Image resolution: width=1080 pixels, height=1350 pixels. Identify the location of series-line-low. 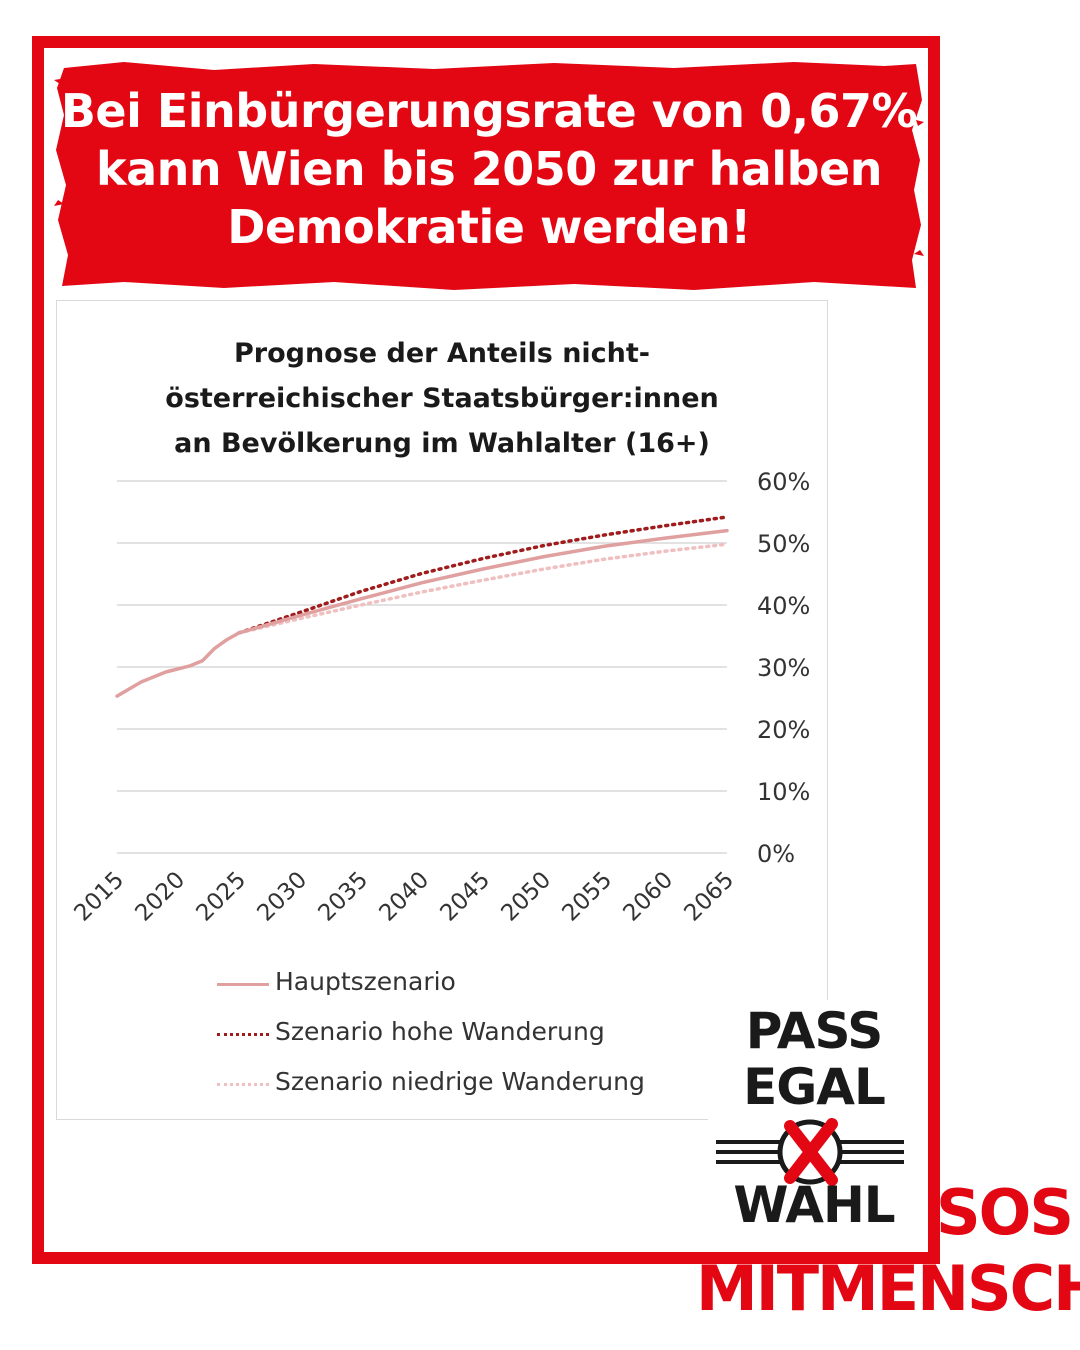
(483, 588).